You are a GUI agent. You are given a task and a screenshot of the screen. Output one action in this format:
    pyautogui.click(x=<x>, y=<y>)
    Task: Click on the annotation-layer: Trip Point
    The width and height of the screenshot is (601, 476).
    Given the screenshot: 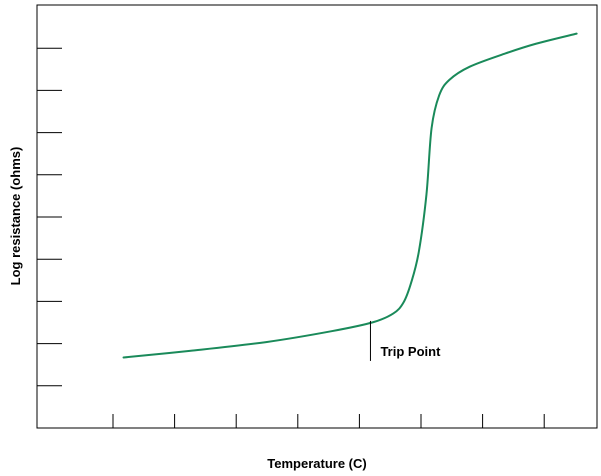 What is the action you would take?
    pyautogui.click(x=405, y=340)
    